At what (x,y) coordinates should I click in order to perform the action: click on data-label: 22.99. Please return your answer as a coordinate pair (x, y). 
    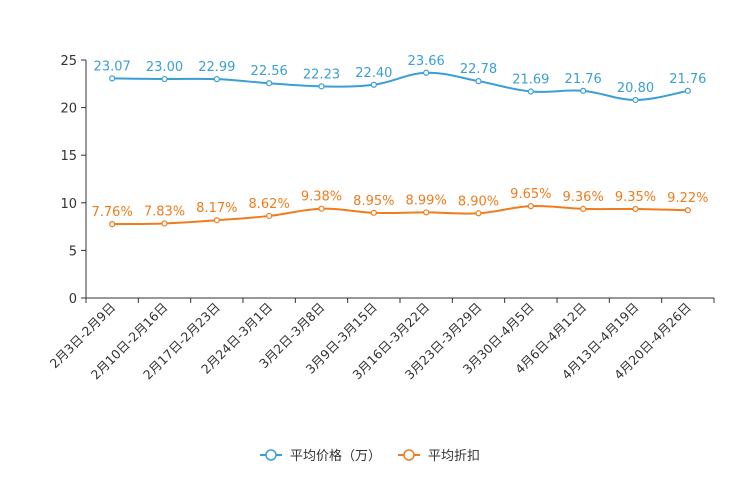
    Looking at the image, I should click on (216, 67).